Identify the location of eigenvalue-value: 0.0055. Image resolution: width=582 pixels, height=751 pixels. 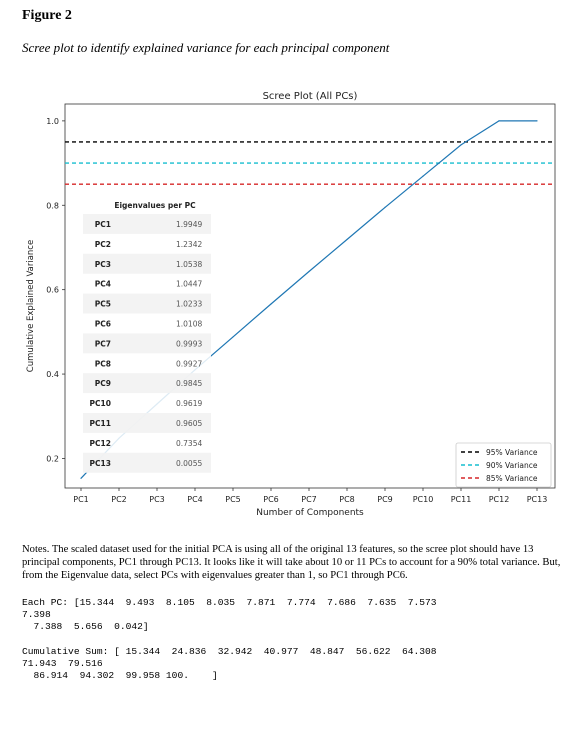
(189, 463).